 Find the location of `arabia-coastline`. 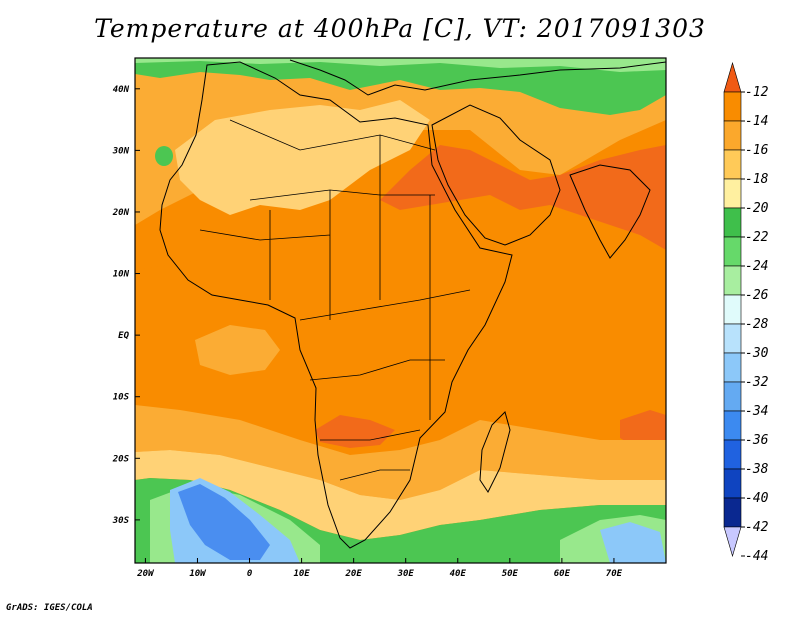

arabia-coastline is located at coordinates (496, 175).